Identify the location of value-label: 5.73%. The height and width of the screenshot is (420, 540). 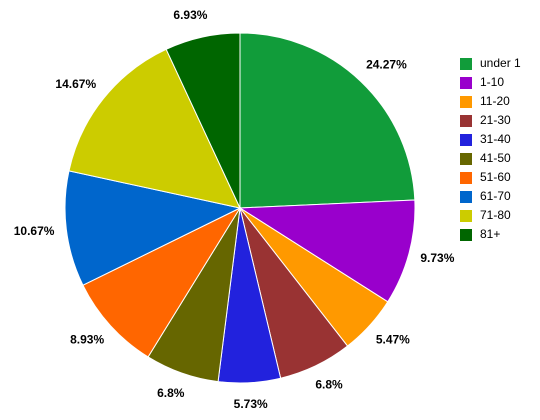
(251, 404).